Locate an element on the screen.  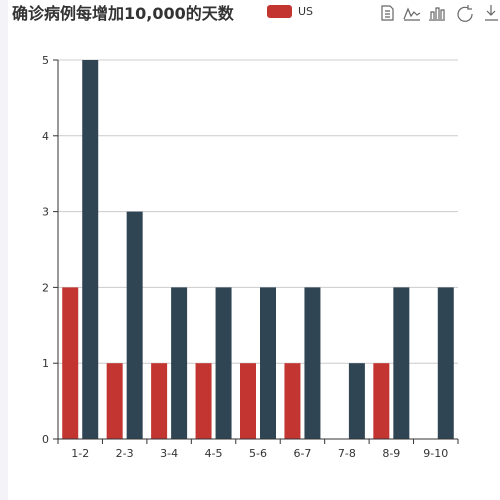
restore-icon is located at coordinates (465, 13).